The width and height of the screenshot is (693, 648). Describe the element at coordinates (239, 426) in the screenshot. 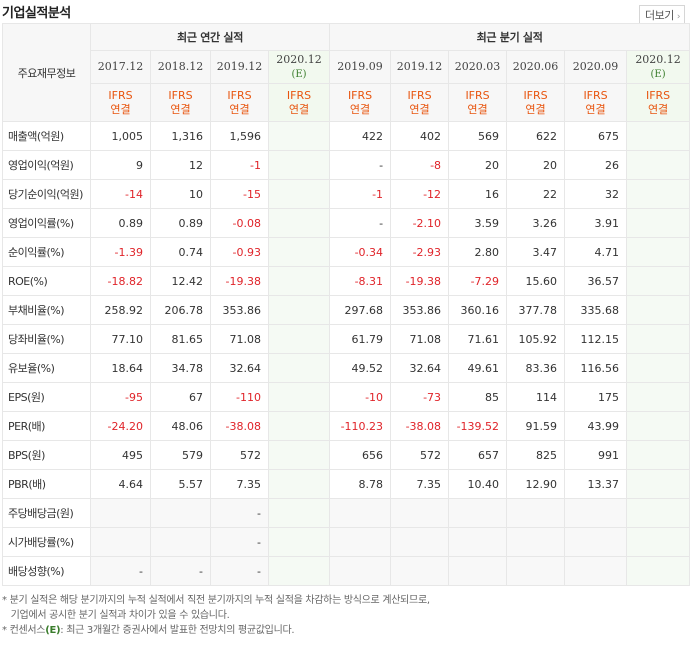

I see `value-cell: -38.08` at that location.